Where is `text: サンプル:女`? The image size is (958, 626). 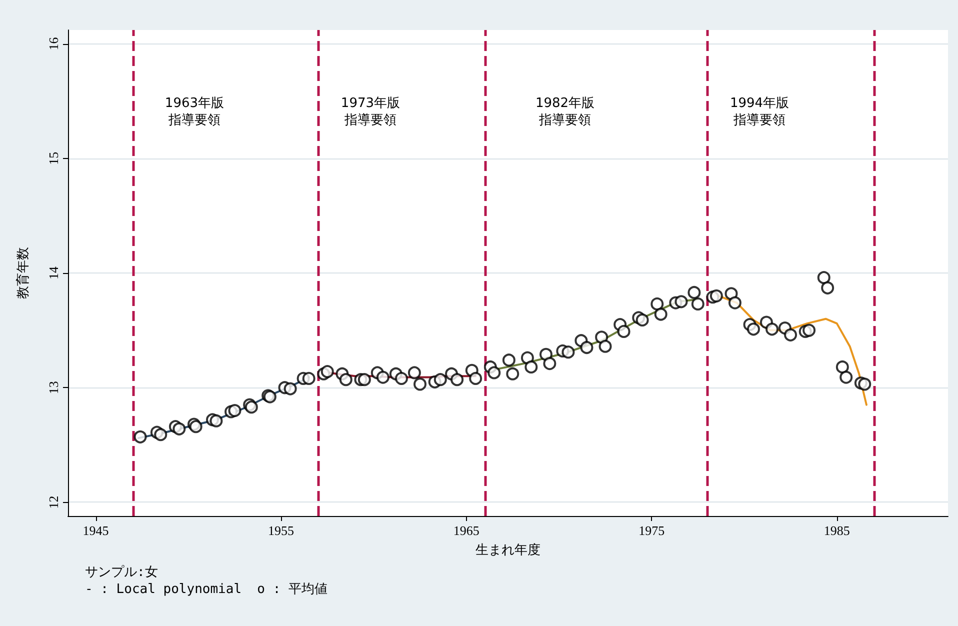 text: サンプル:女 is located at coordinates (121, 572).